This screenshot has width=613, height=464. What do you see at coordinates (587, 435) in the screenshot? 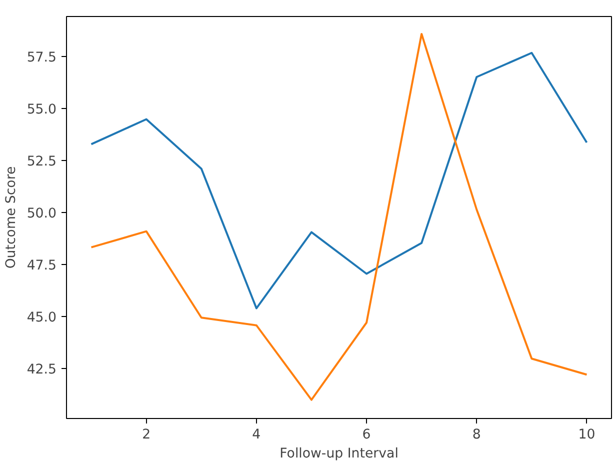
I see `x-tick-label: 10` at bounding box center [587, 435].